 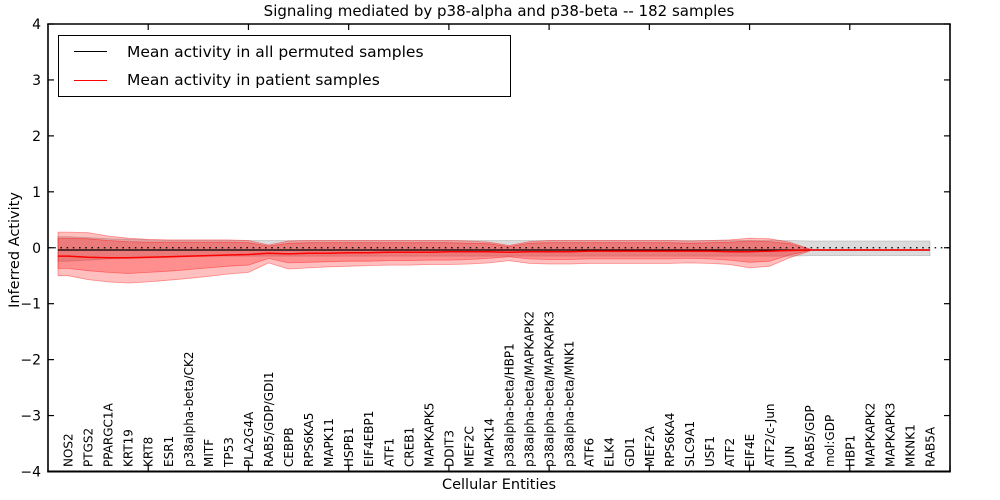 I want to click on x-category-label: ATF2/c-Jun, so click(x=770, y=435).